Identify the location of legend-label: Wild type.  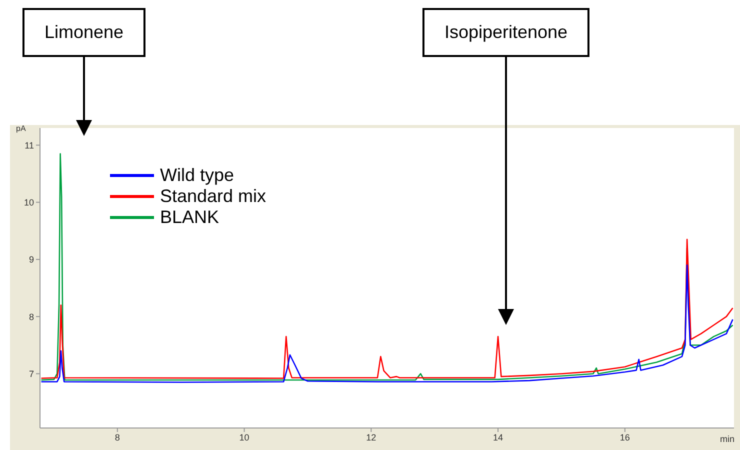
(197, 175).